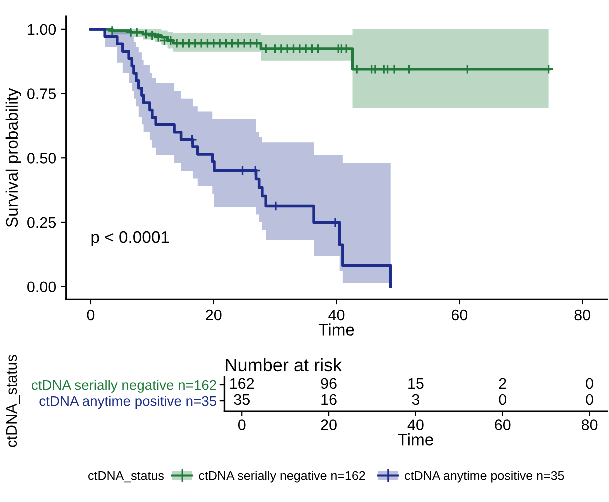  I want to click on y-tick-label: 0.00, so click(42, 287).